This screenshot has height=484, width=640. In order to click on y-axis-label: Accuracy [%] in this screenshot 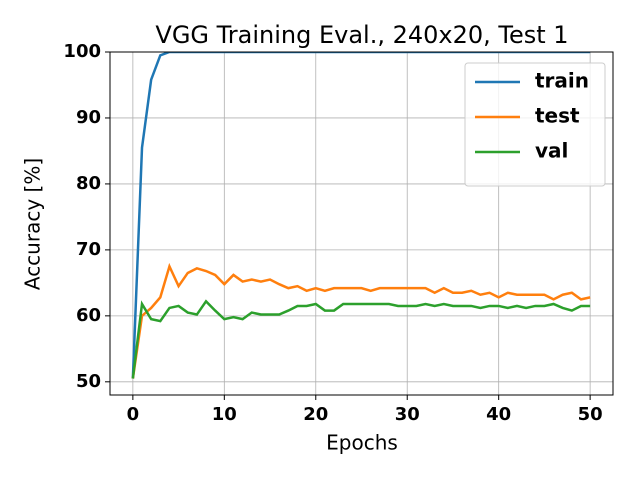, I will do `click(33, 224)`.